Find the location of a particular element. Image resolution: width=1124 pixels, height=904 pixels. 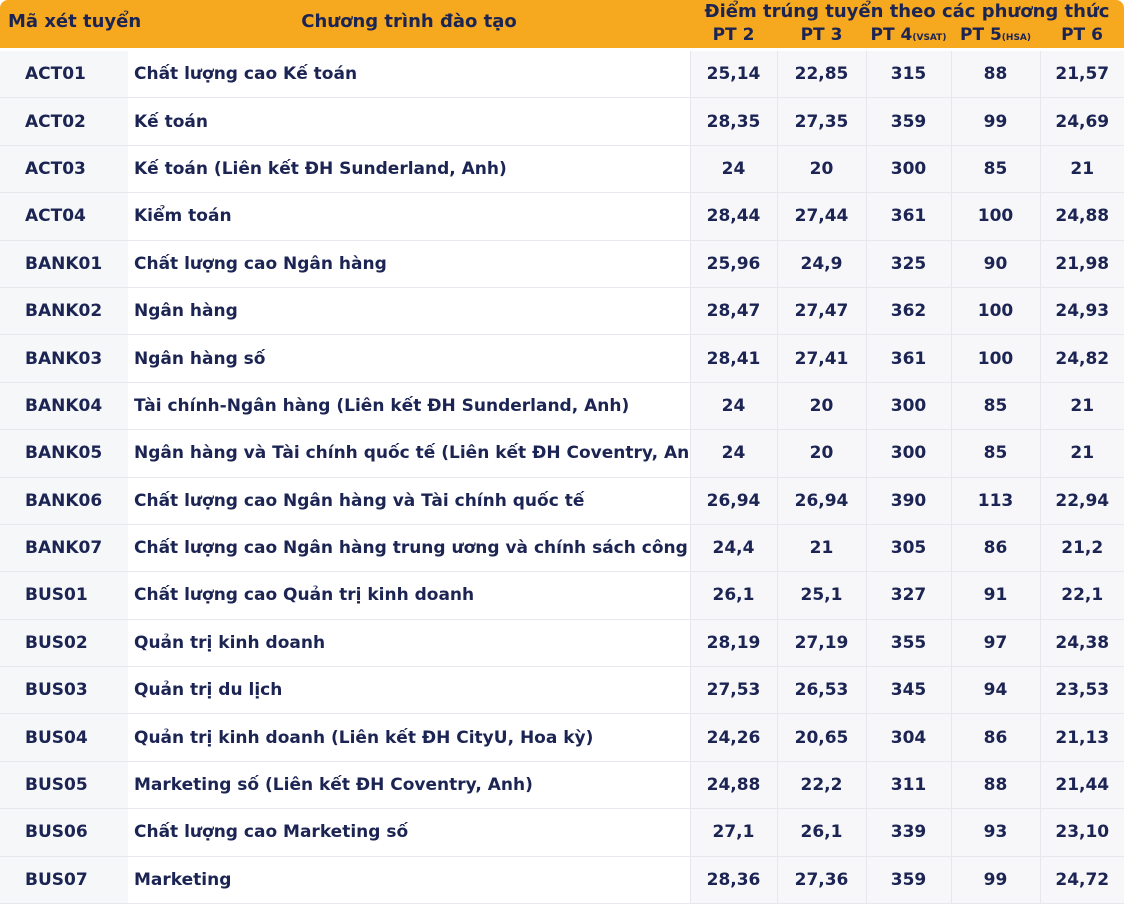

code-cell: BANK01 is located at coordinates (64, 264).